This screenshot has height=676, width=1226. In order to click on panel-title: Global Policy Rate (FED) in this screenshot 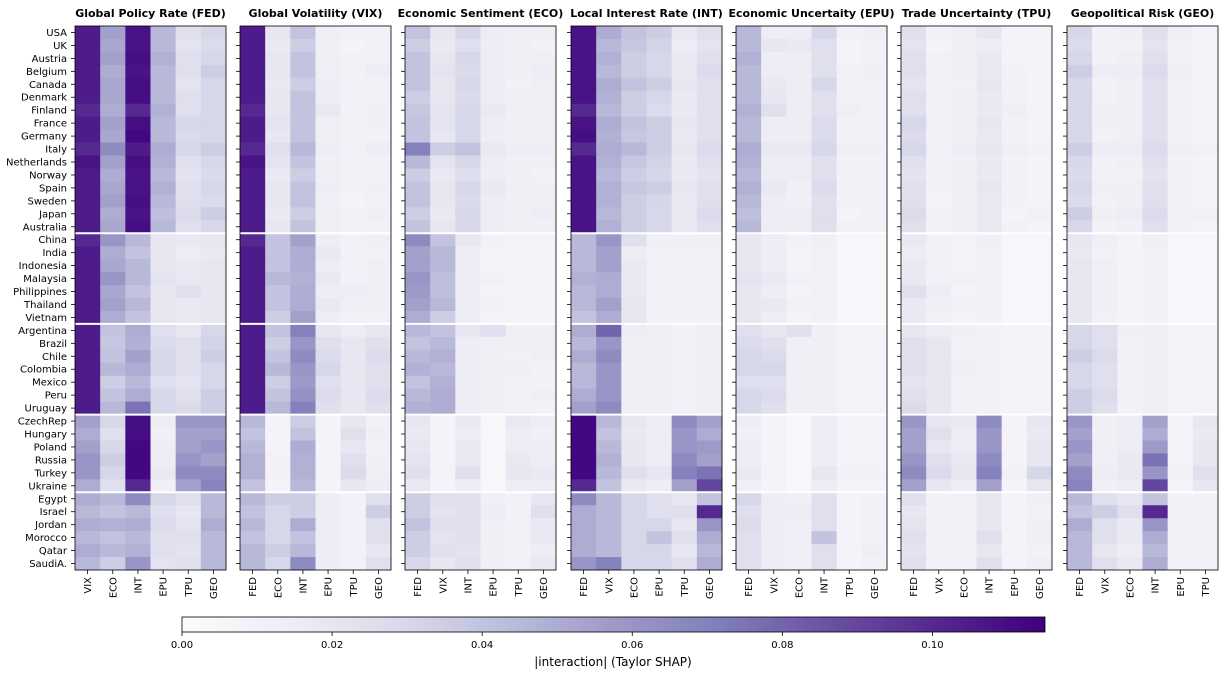, I will do `click(150, 13)`.